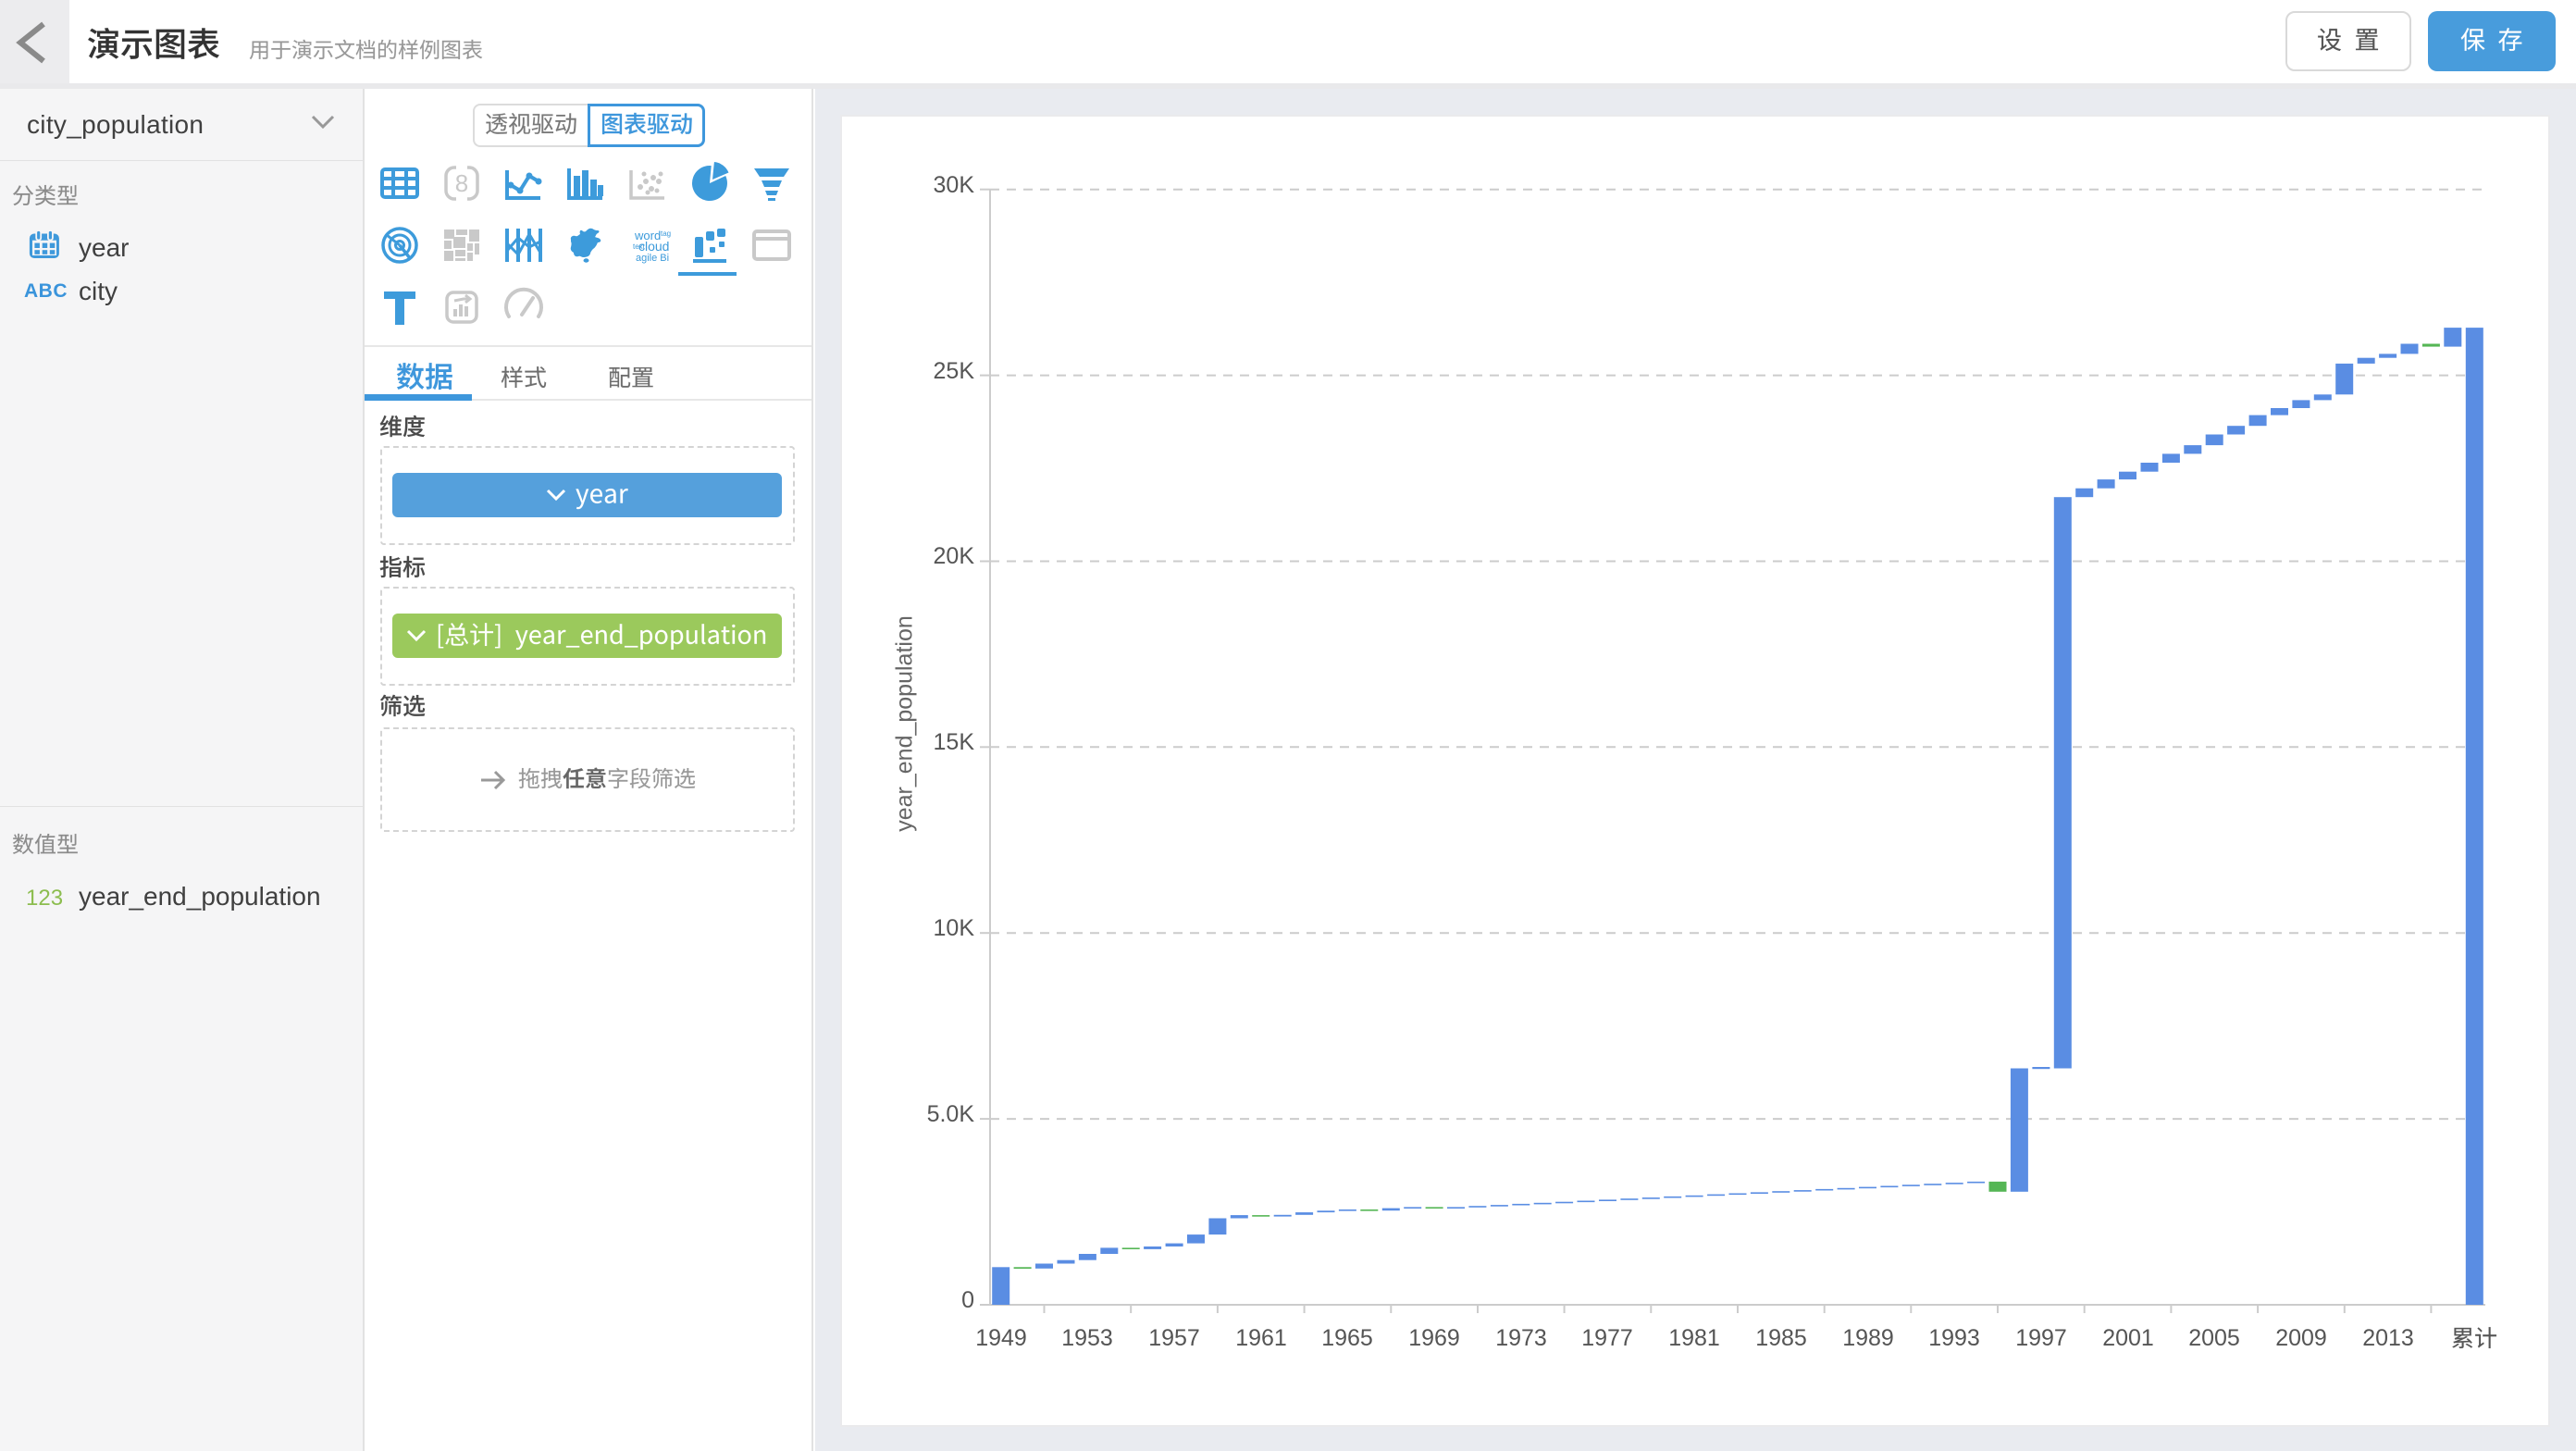 The image size is (2576, 1451). What do you see at coordinates (462, 183) in the screenshot?
I see `svg-text: 8` at bounding box center [462, 183].